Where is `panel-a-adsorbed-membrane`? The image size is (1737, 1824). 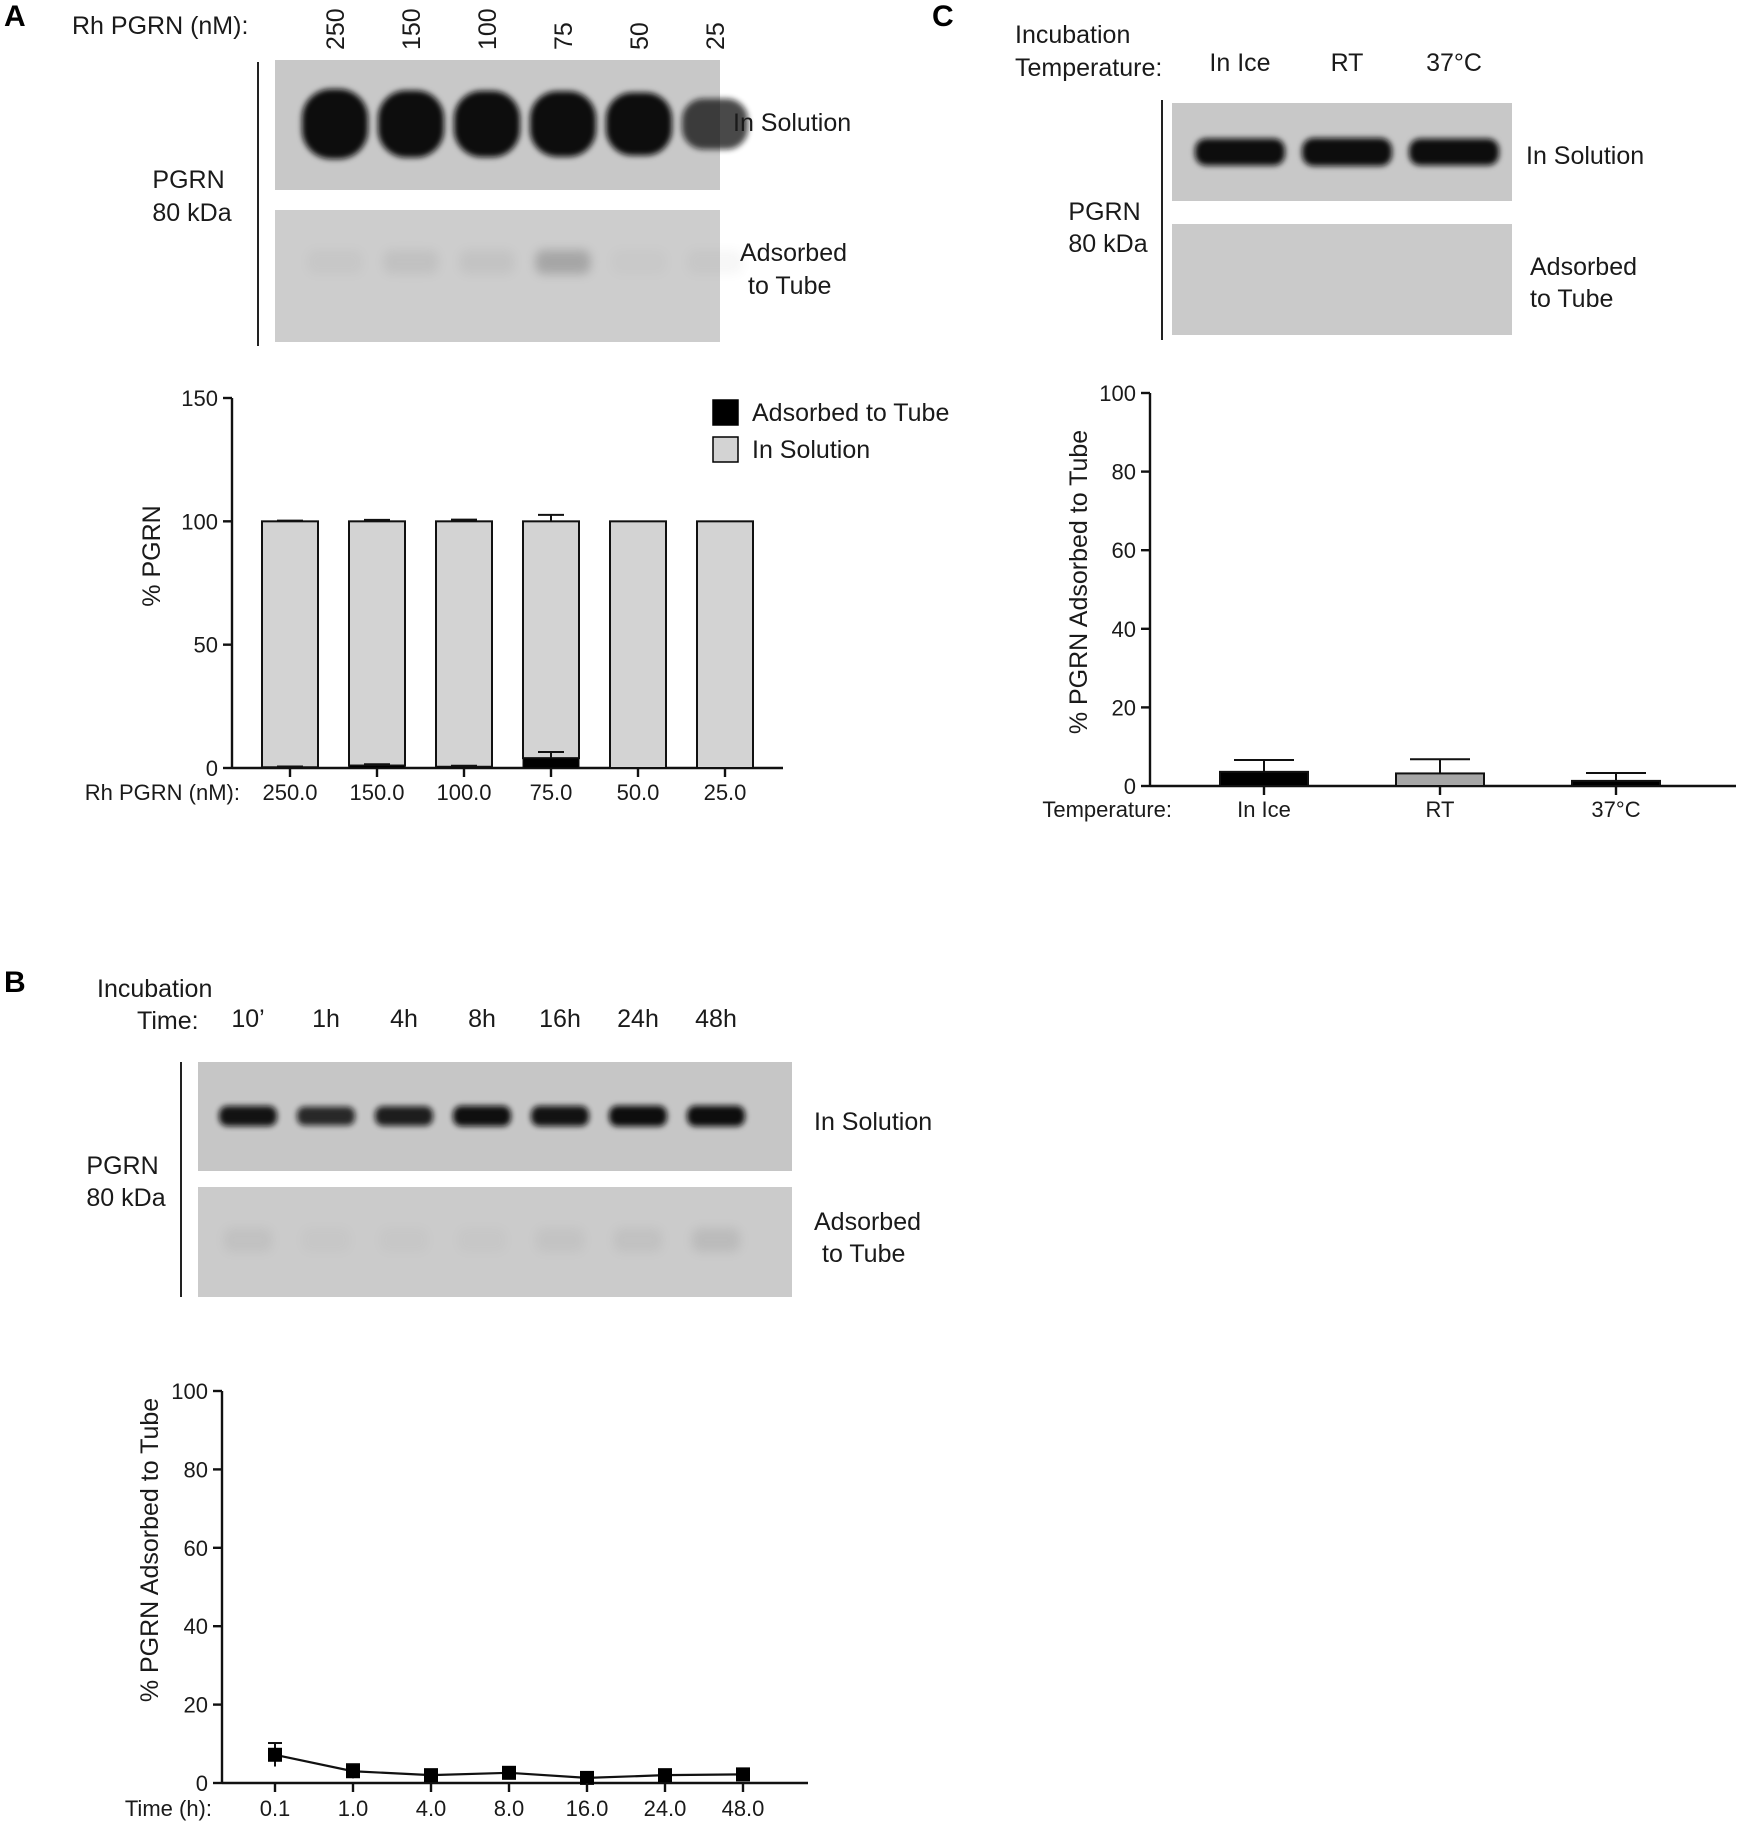
panel-a-adsorbed-membrane is located at coordinates (497, 276).